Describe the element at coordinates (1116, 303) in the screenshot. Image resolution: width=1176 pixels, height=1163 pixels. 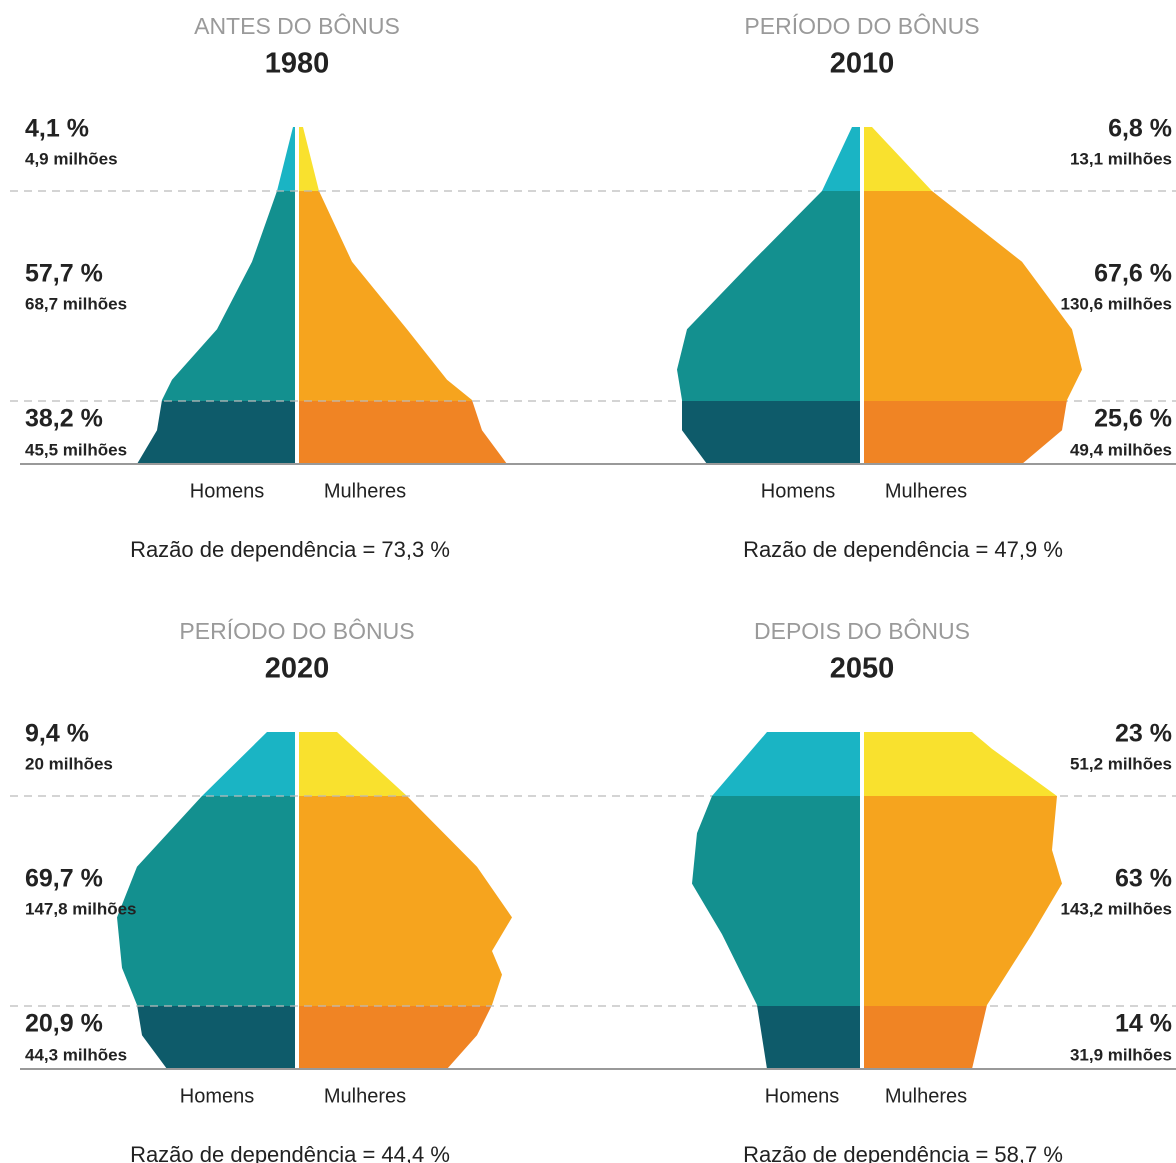
I see `group-count: 130,6 milhões` at that location.